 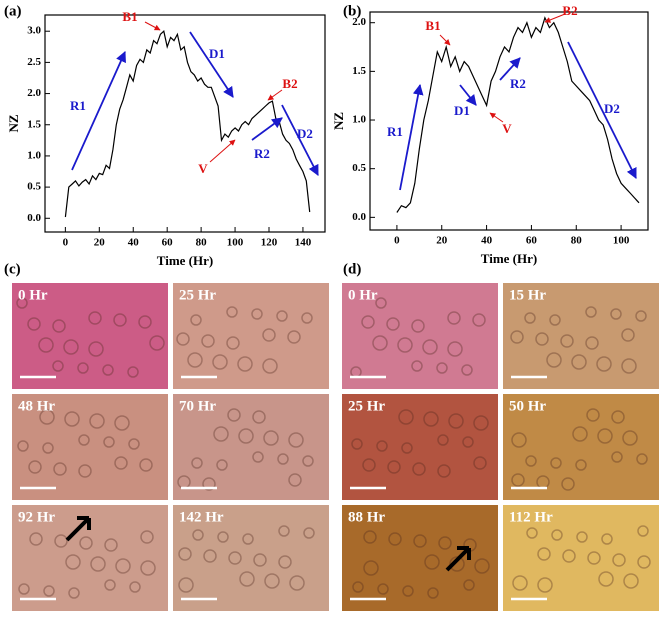 What do you see at coordinates (13, 11) in the screenshot?
I see `panel-label: (a)` at bounding box center [13, 11].